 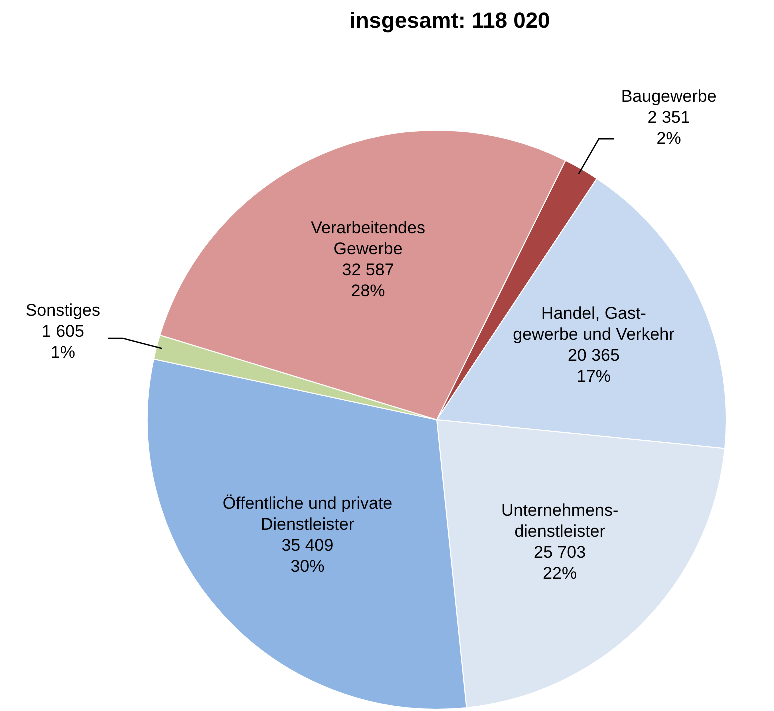 I want to click on data-label: 20 365 17%, so click(x=594, y=366).